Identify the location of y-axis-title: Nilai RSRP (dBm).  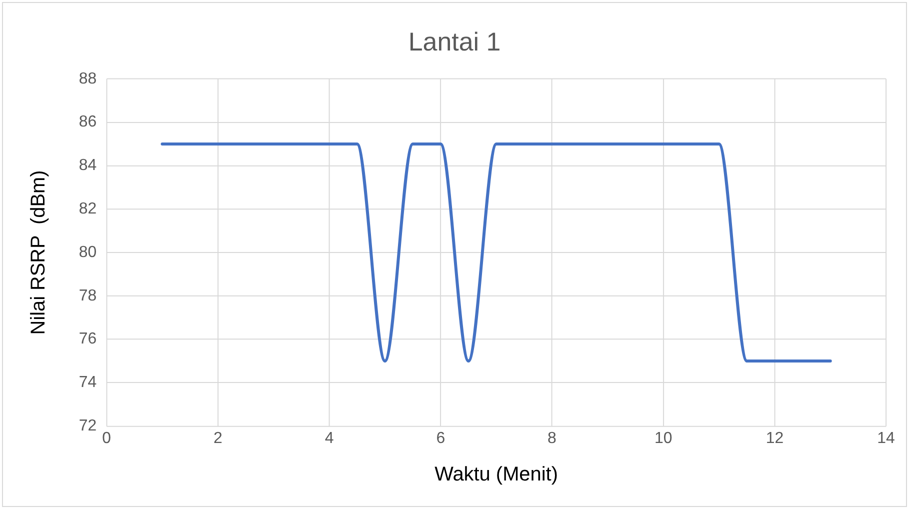
(38, 252).